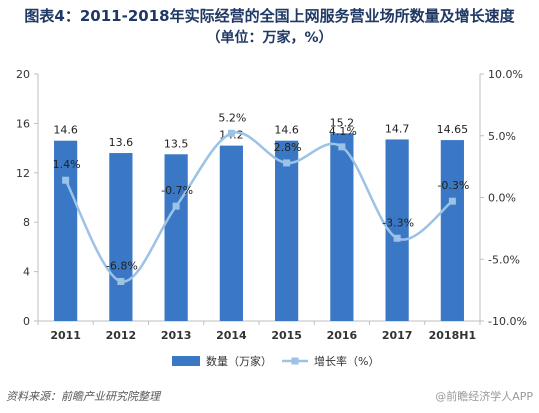 The image size is (539, 413). I want to click on x-tick-label: 2011, so click(65, 335).